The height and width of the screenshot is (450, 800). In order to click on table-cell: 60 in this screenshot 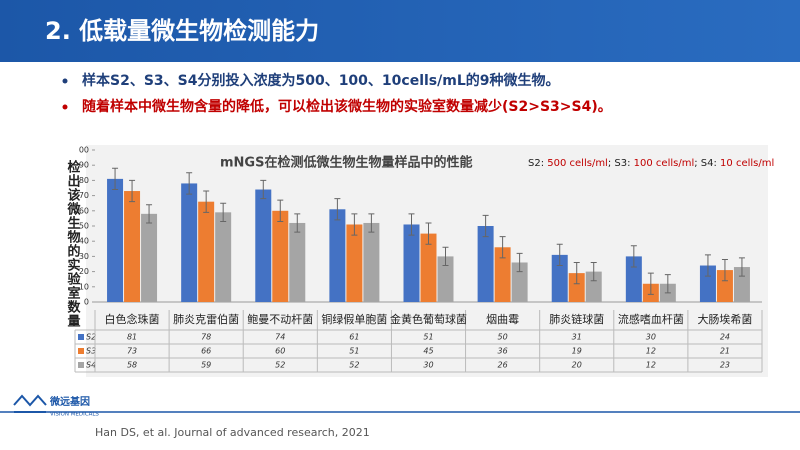, I will do `click(280, 351)`.